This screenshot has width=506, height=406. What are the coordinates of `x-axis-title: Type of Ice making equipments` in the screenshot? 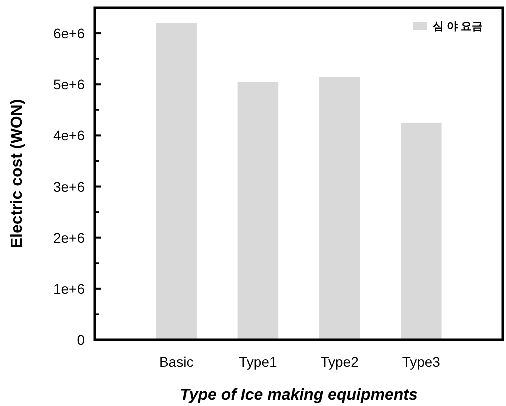 It's located at (299, 395).